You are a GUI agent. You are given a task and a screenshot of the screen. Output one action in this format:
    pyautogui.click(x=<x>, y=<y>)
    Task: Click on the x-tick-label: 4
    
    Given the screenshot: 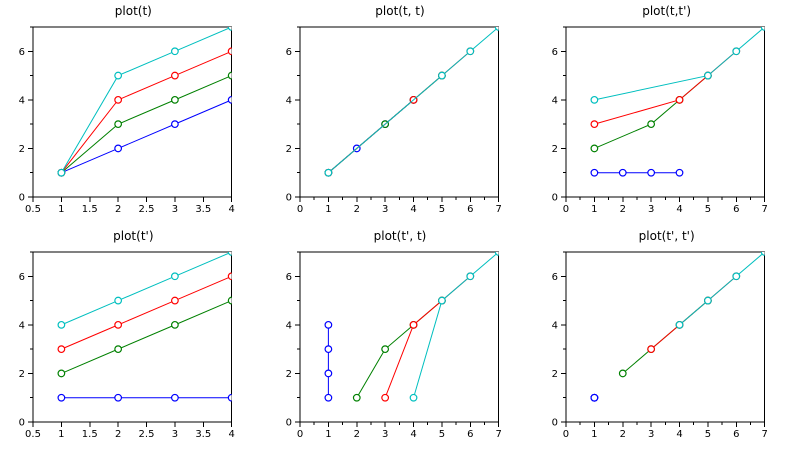 What is the action you would take?
    pyautogui.click(x=680, y=209)
    